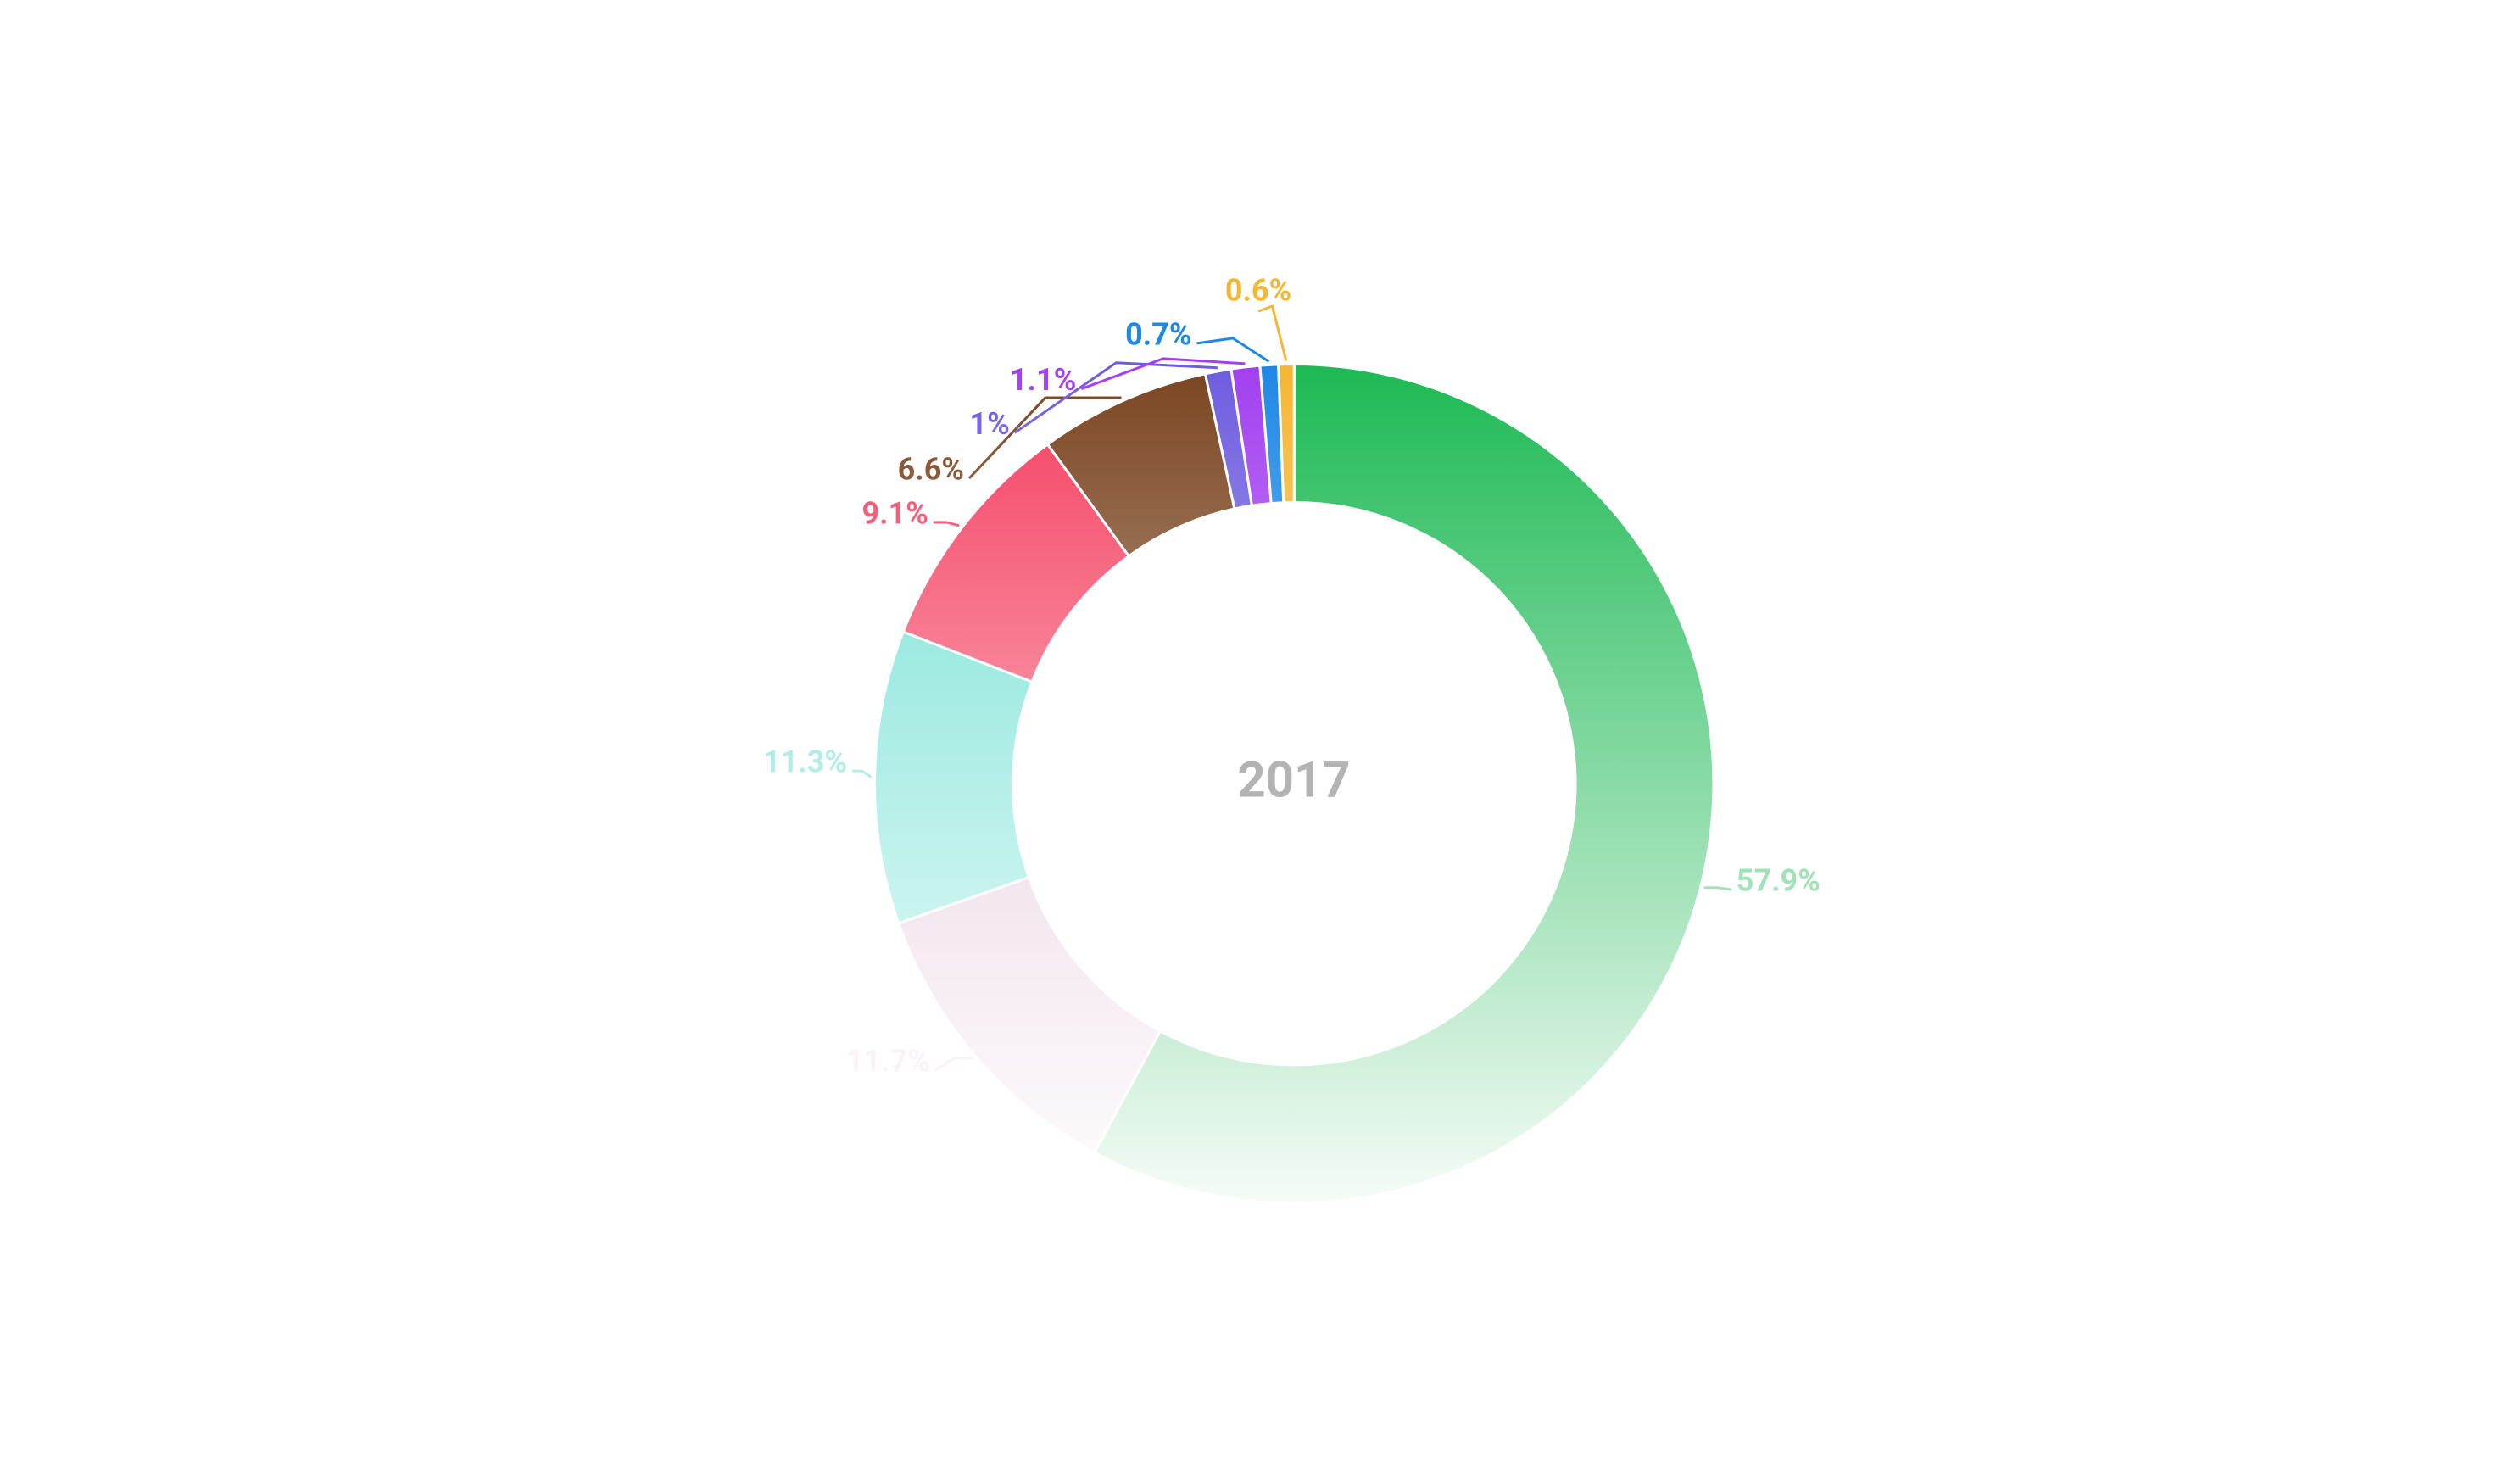 The width and height of the screenshot is (2520, 1467). I want to click on data-label: 0.7%, so click(1158, 334).